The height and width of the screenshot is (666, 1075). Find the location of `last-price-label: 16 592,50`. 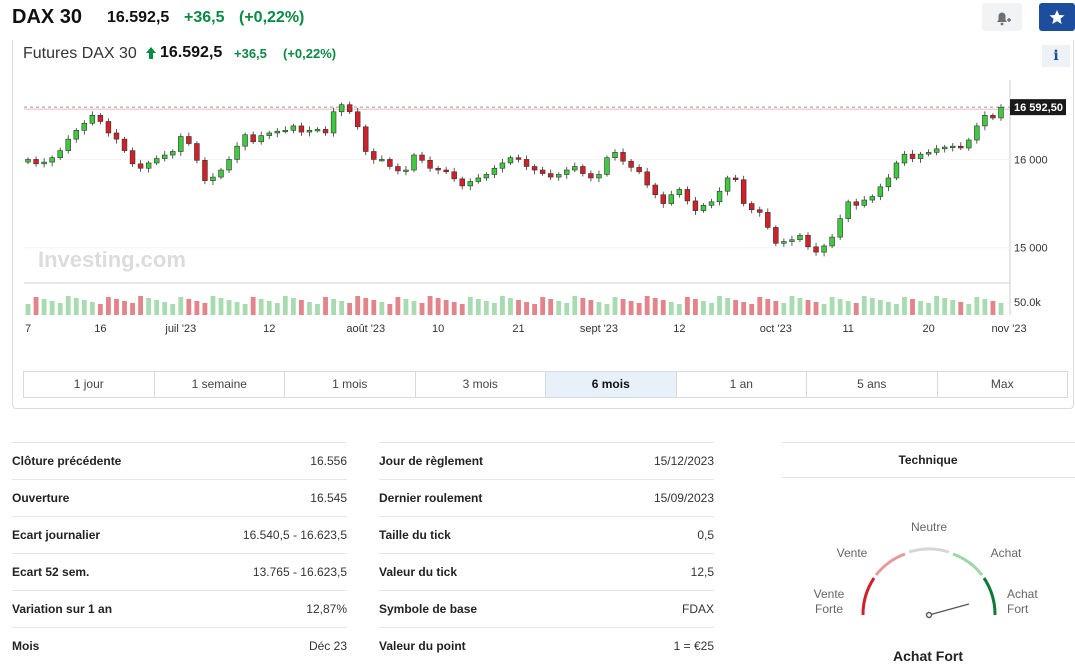

last-price-label: 16 592,50 is located at coordinates (1038, 108).